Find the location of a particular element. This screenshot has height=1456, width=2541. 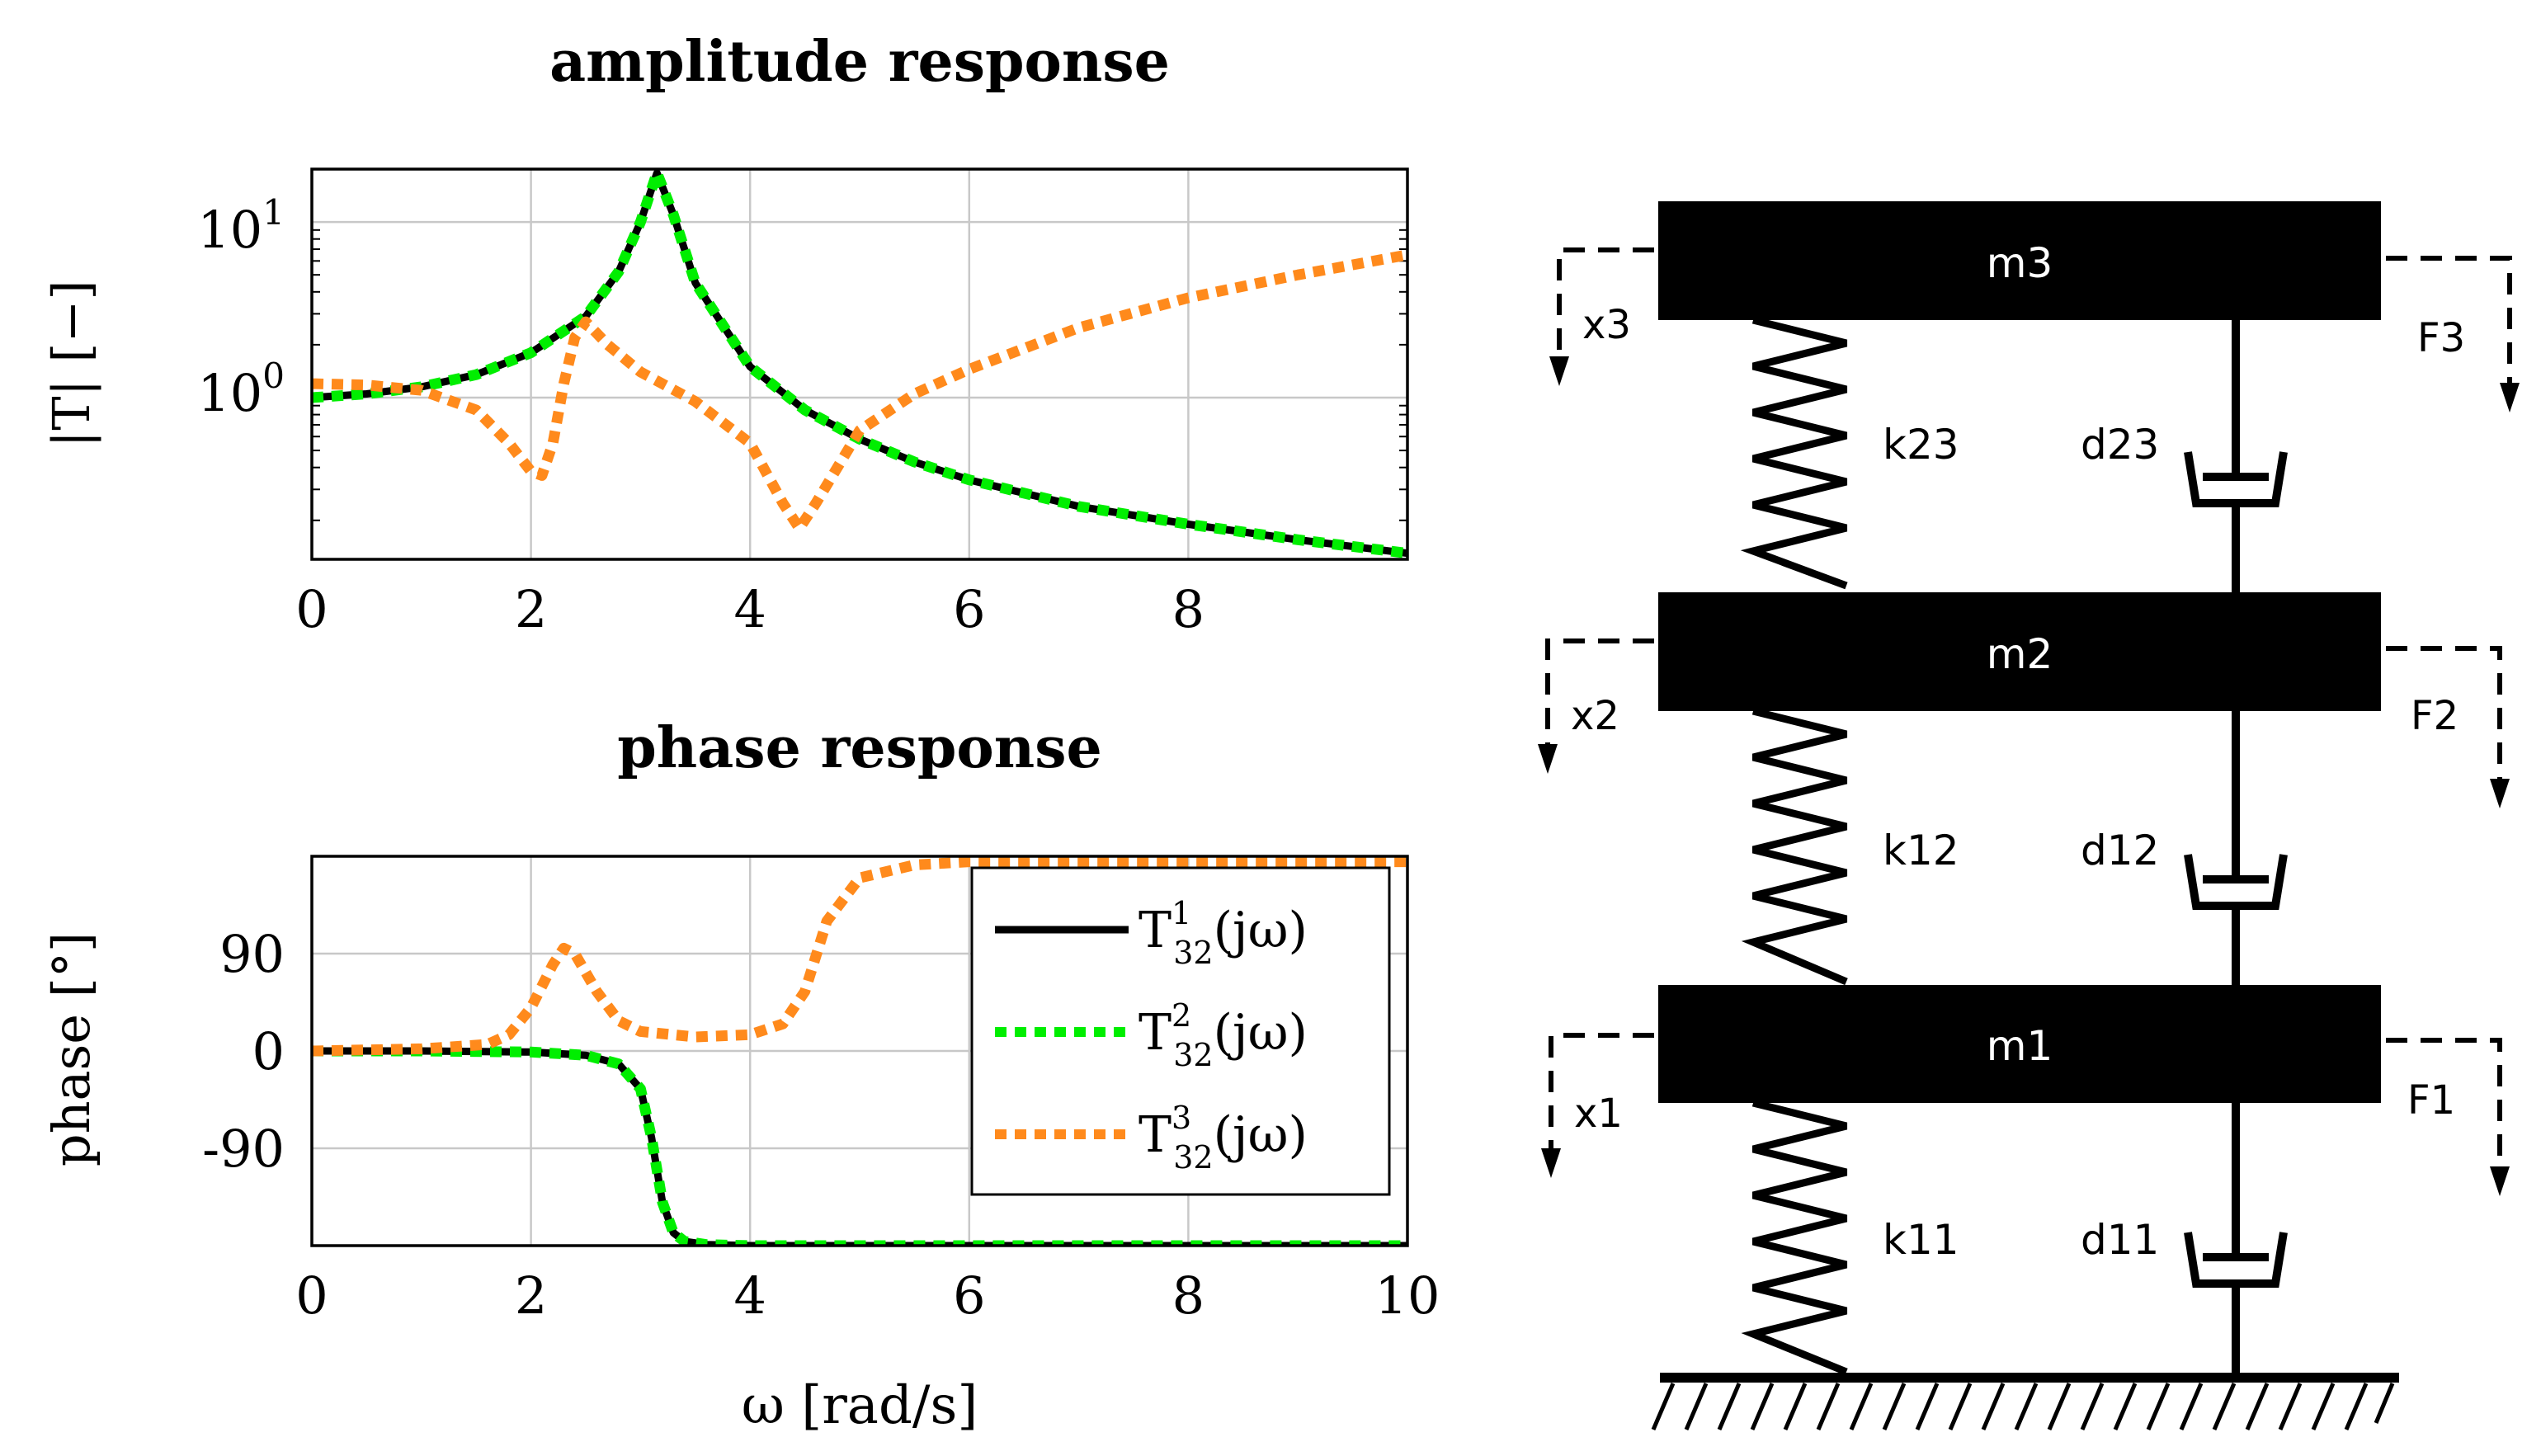

force-label-F3: F3 is located at coordinates (2441, 338).